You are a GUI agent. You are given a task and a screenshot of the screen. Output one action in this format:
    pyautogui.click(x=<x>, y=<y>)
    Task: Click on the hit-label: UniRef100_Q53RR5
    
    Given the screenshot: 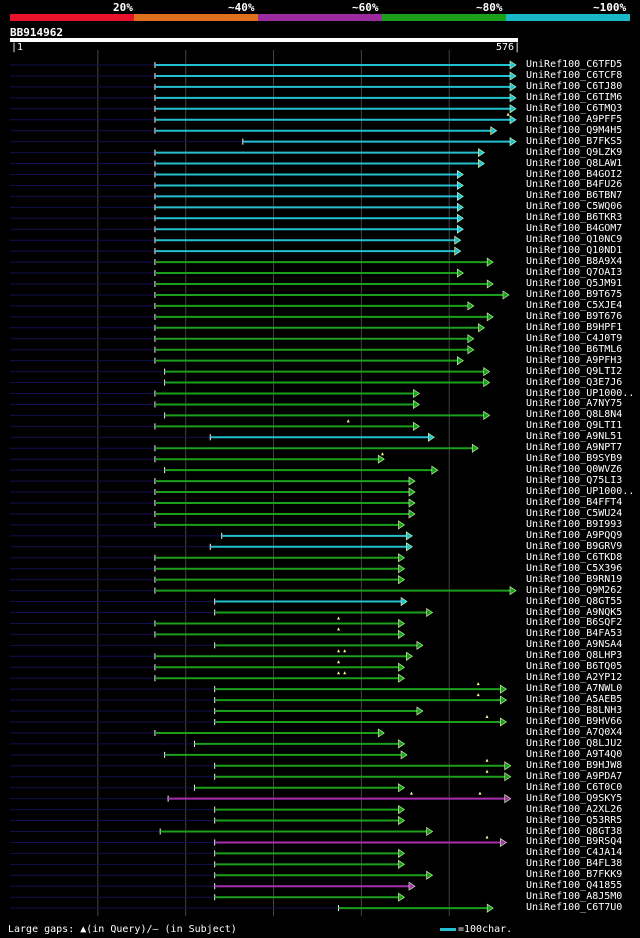 What is the action you would take?
    pyautogui.click(x=574, y=820)
    